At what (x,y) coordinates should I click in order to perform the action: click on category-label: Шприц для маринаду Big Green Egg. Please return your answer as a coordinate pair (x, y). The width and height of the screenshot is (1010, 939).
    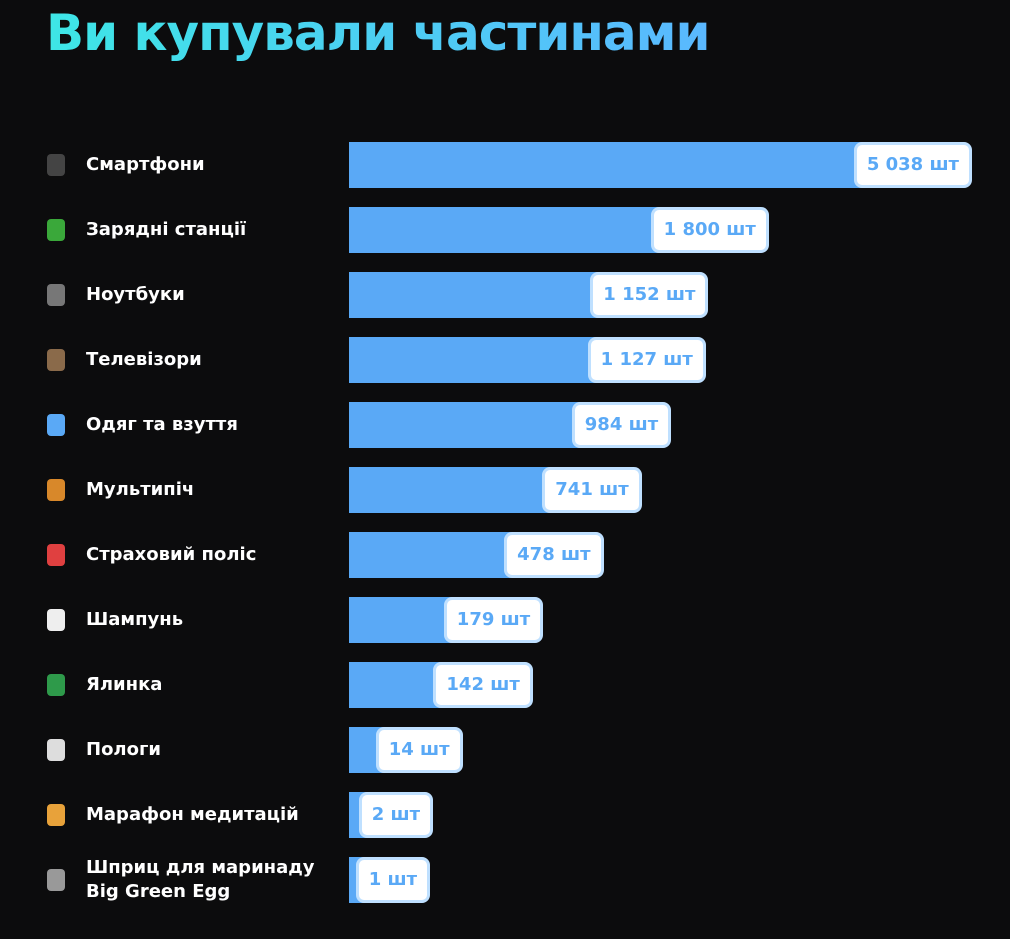
    Looking at the image, I should click on (200, 879).